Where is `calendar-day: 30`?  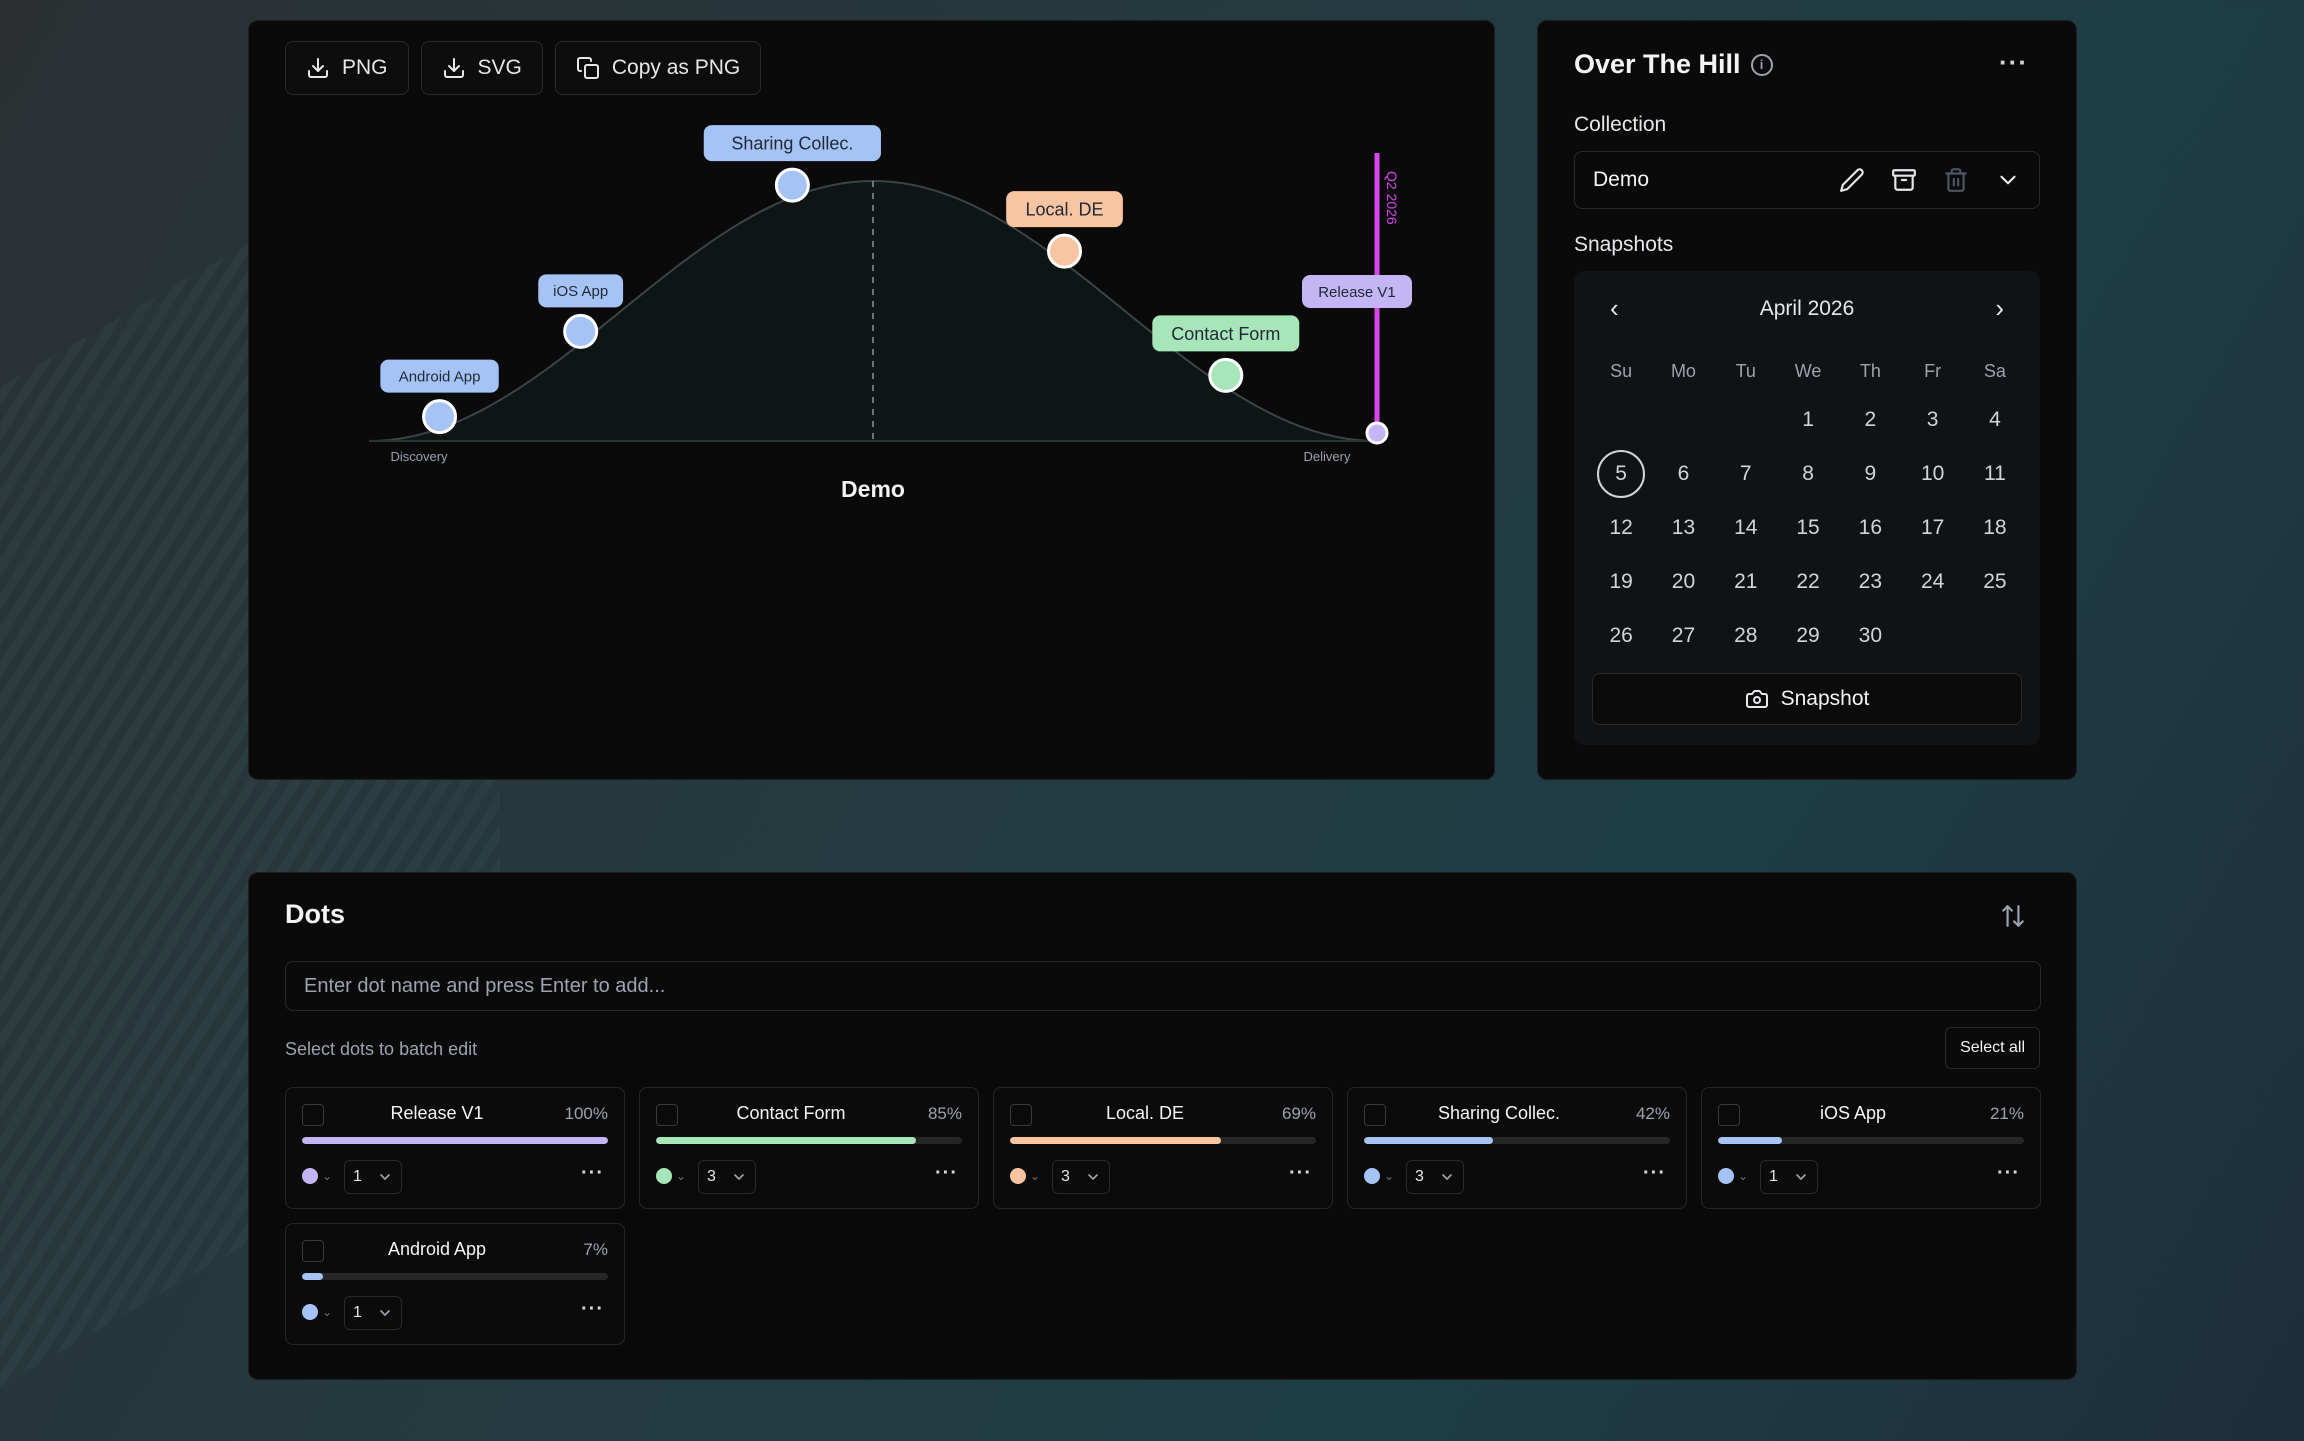
calendar-day: 30 is located at coordinates (1870, 635).